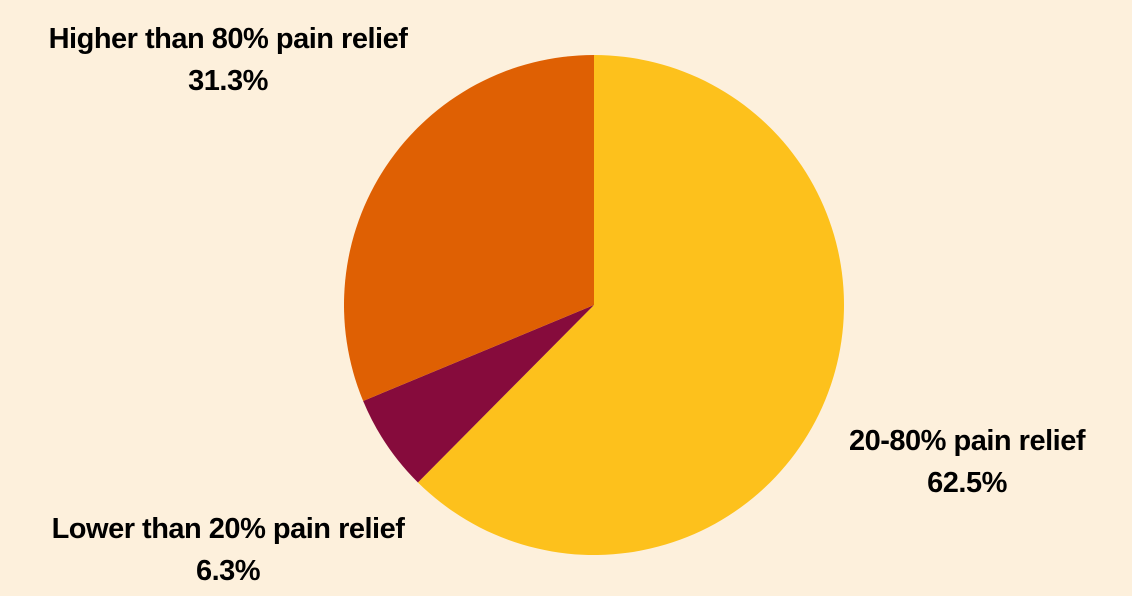 The width and height of the screenshot is (1132, 596). What do you see at coordinates (228, 529) in the screenshot?
I see `slice-name-lower-than-20: Lower than 20% pain relief` at bounding box center [228, 529].